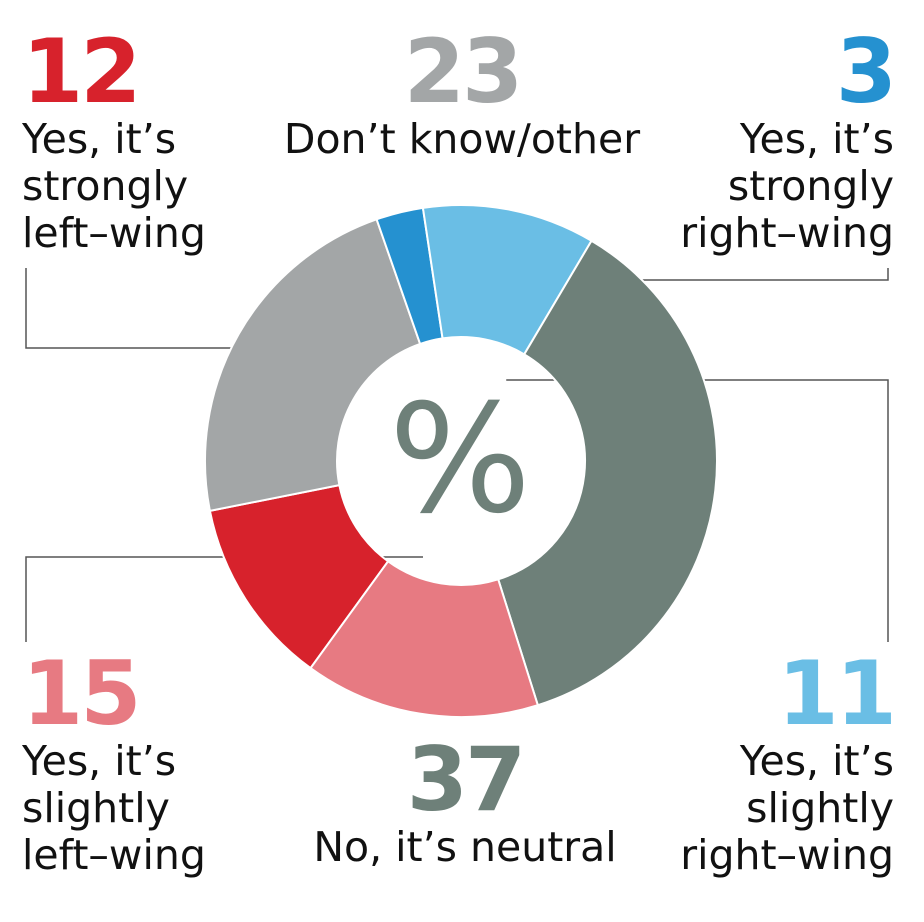  I want to click on value-slightly-right: 11, so click(837, 693).